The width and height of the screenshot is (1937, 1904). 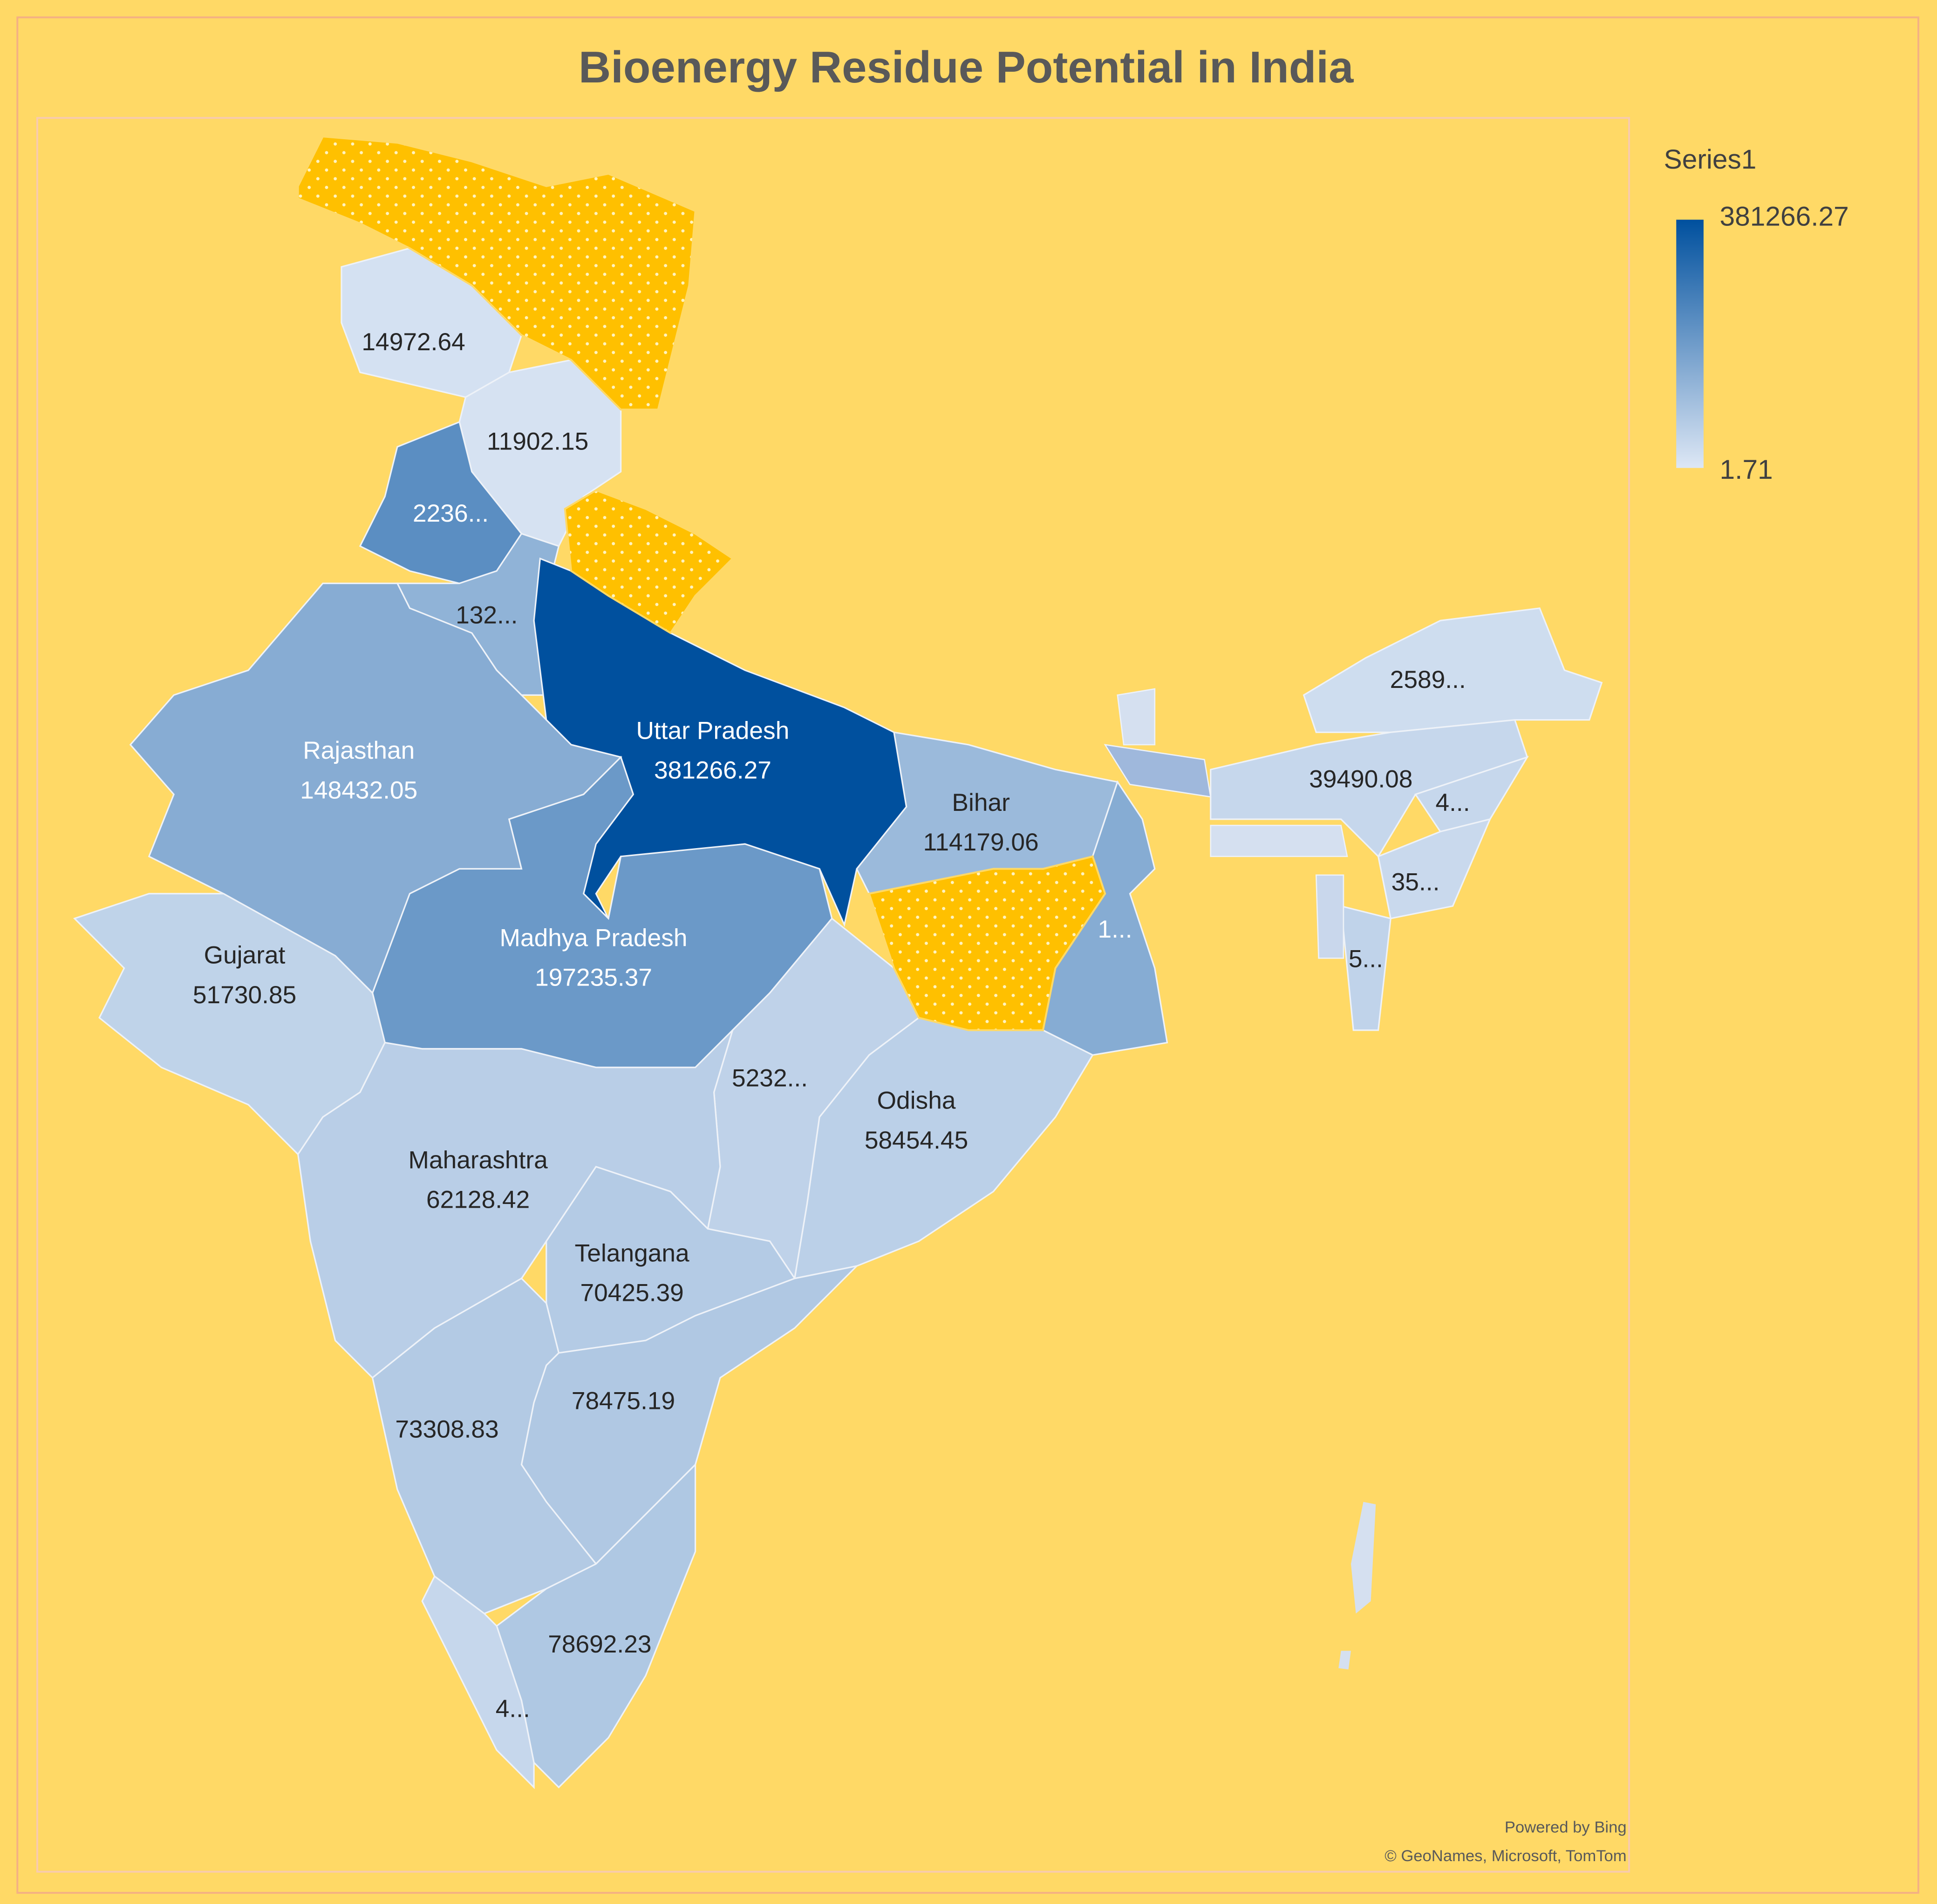 I want to click on region-value-label: 73308.83, so click(x=446, y=1429).